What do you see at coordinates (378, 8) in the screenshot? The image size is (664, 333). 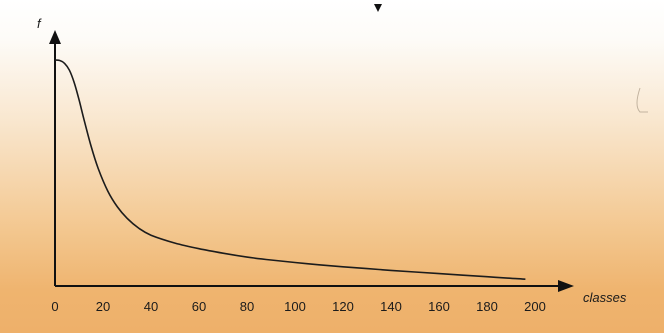 I see `down-arrow-icon` at bounding box center [378, 8].